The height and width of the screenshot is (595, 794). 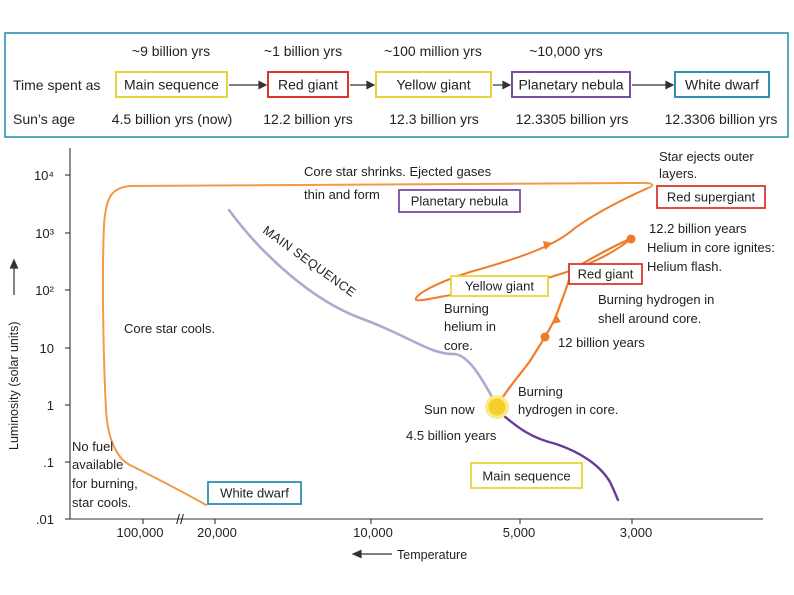 I want to click on duration-main-sequence: ~9 billion yrs, so click(x=171, y=51).